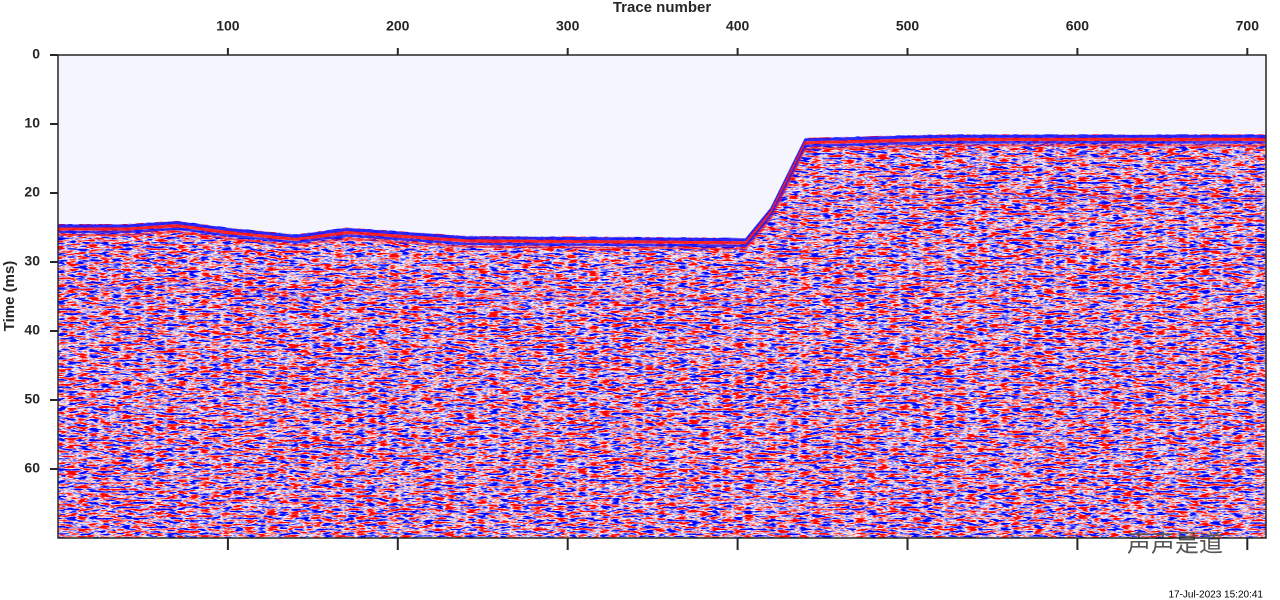 Image resolution: width=1280 pixels, height=600 pixels. What do you see at coordinates (32, 123) in the screenshot?
I see `y-tick-label: 10` at bounding box center [32, 123].